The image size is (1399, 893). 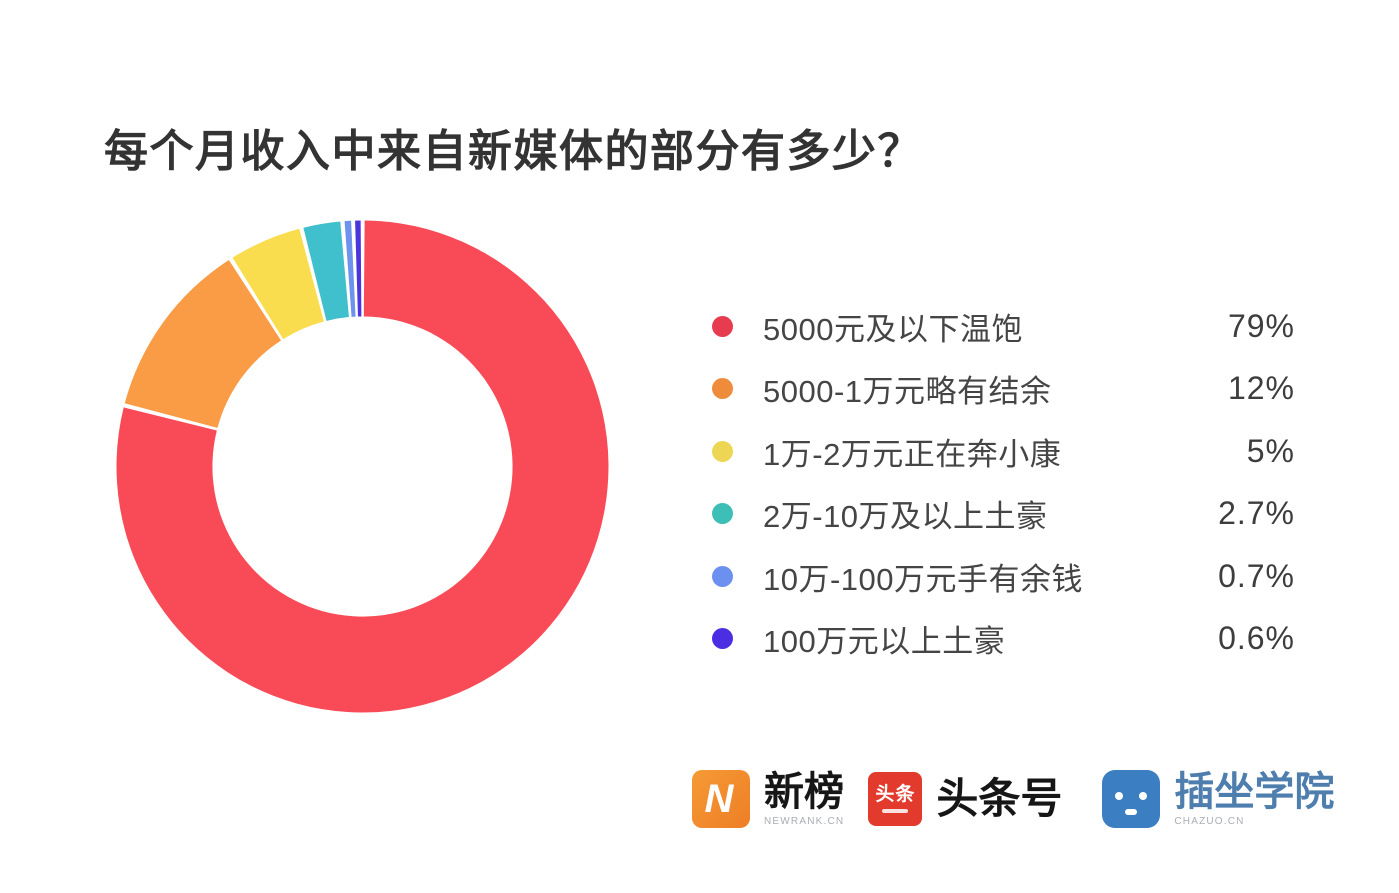 I want to click on legend-value: 0.6%, so click(x=1256, y=638).